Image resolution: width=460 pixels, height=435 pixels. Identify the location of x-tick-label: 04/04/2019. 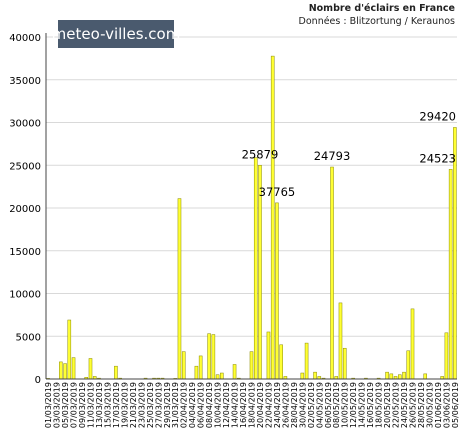
(192, 405).